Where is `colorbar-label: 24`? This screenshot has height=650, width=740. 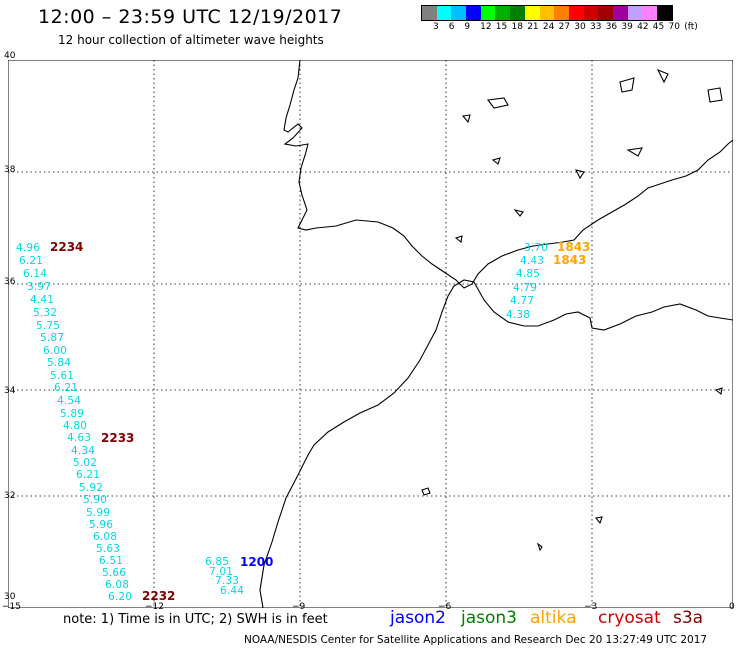 colorbar-label: 24 is located at coordinates (548, 27).